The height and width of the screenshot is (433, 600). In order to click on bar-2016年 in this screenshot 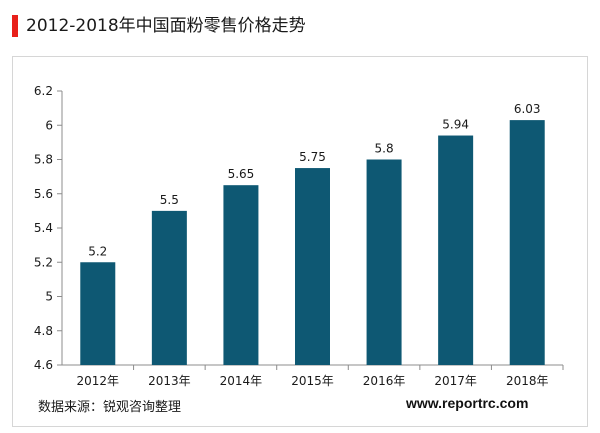, I will do `click(384, 262)`.